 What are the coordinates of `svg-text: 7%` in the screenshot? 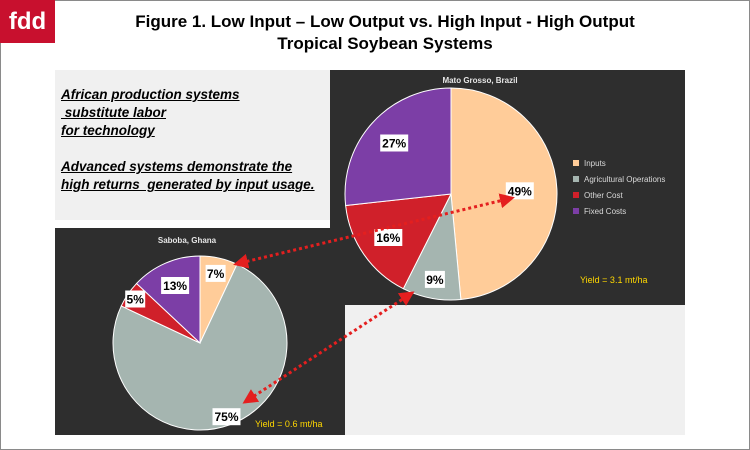 It's located at (216, 274).